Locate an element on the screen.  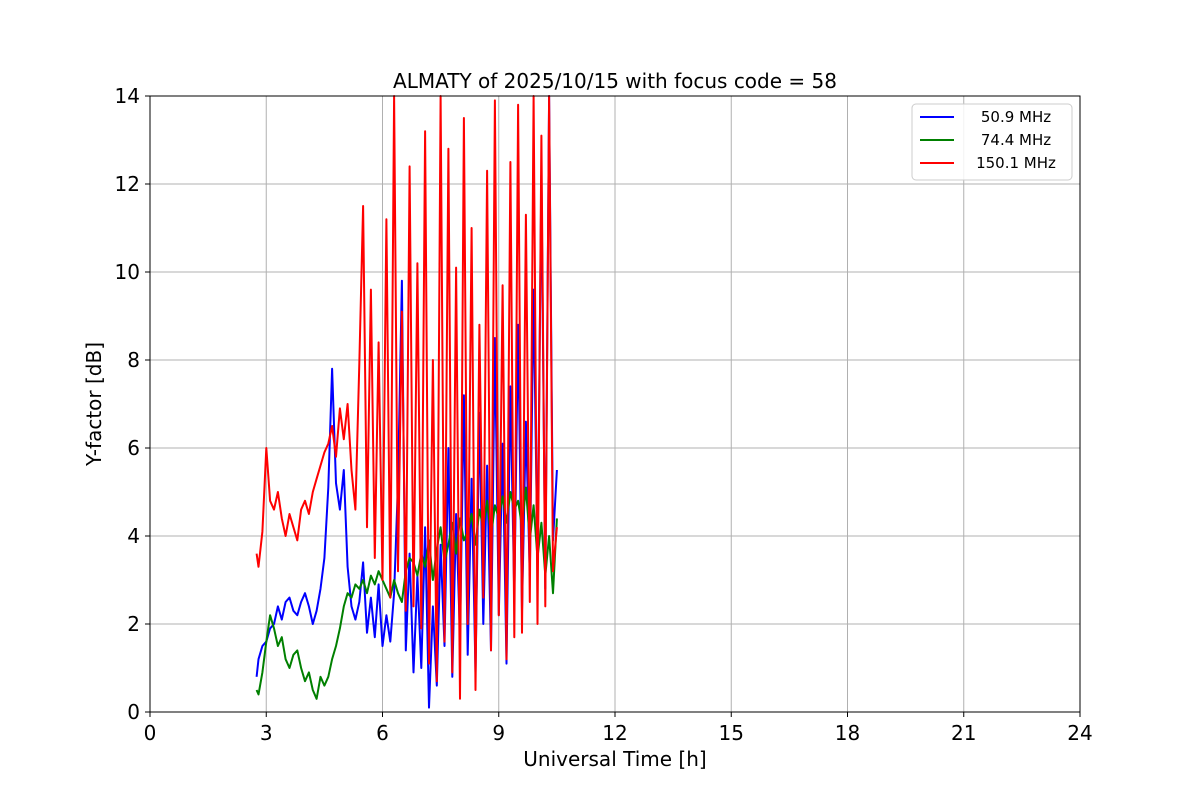
legend-frame is located at coordinates (992, 142).